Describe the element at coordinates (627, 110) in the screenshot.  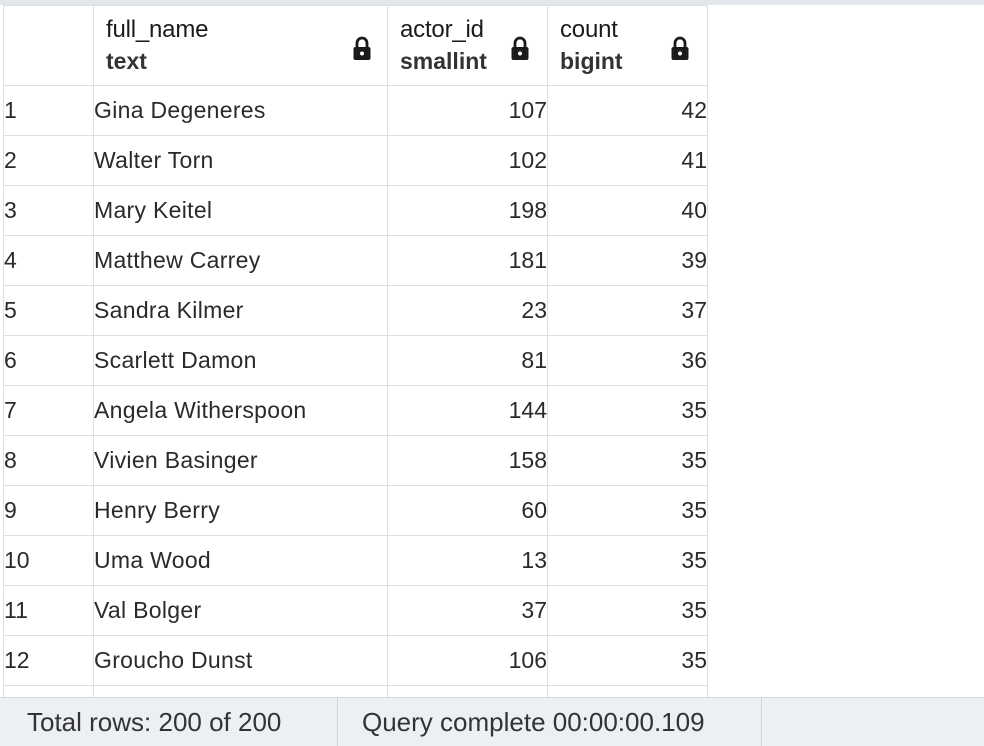
I see `cell-count: 42` at that location.